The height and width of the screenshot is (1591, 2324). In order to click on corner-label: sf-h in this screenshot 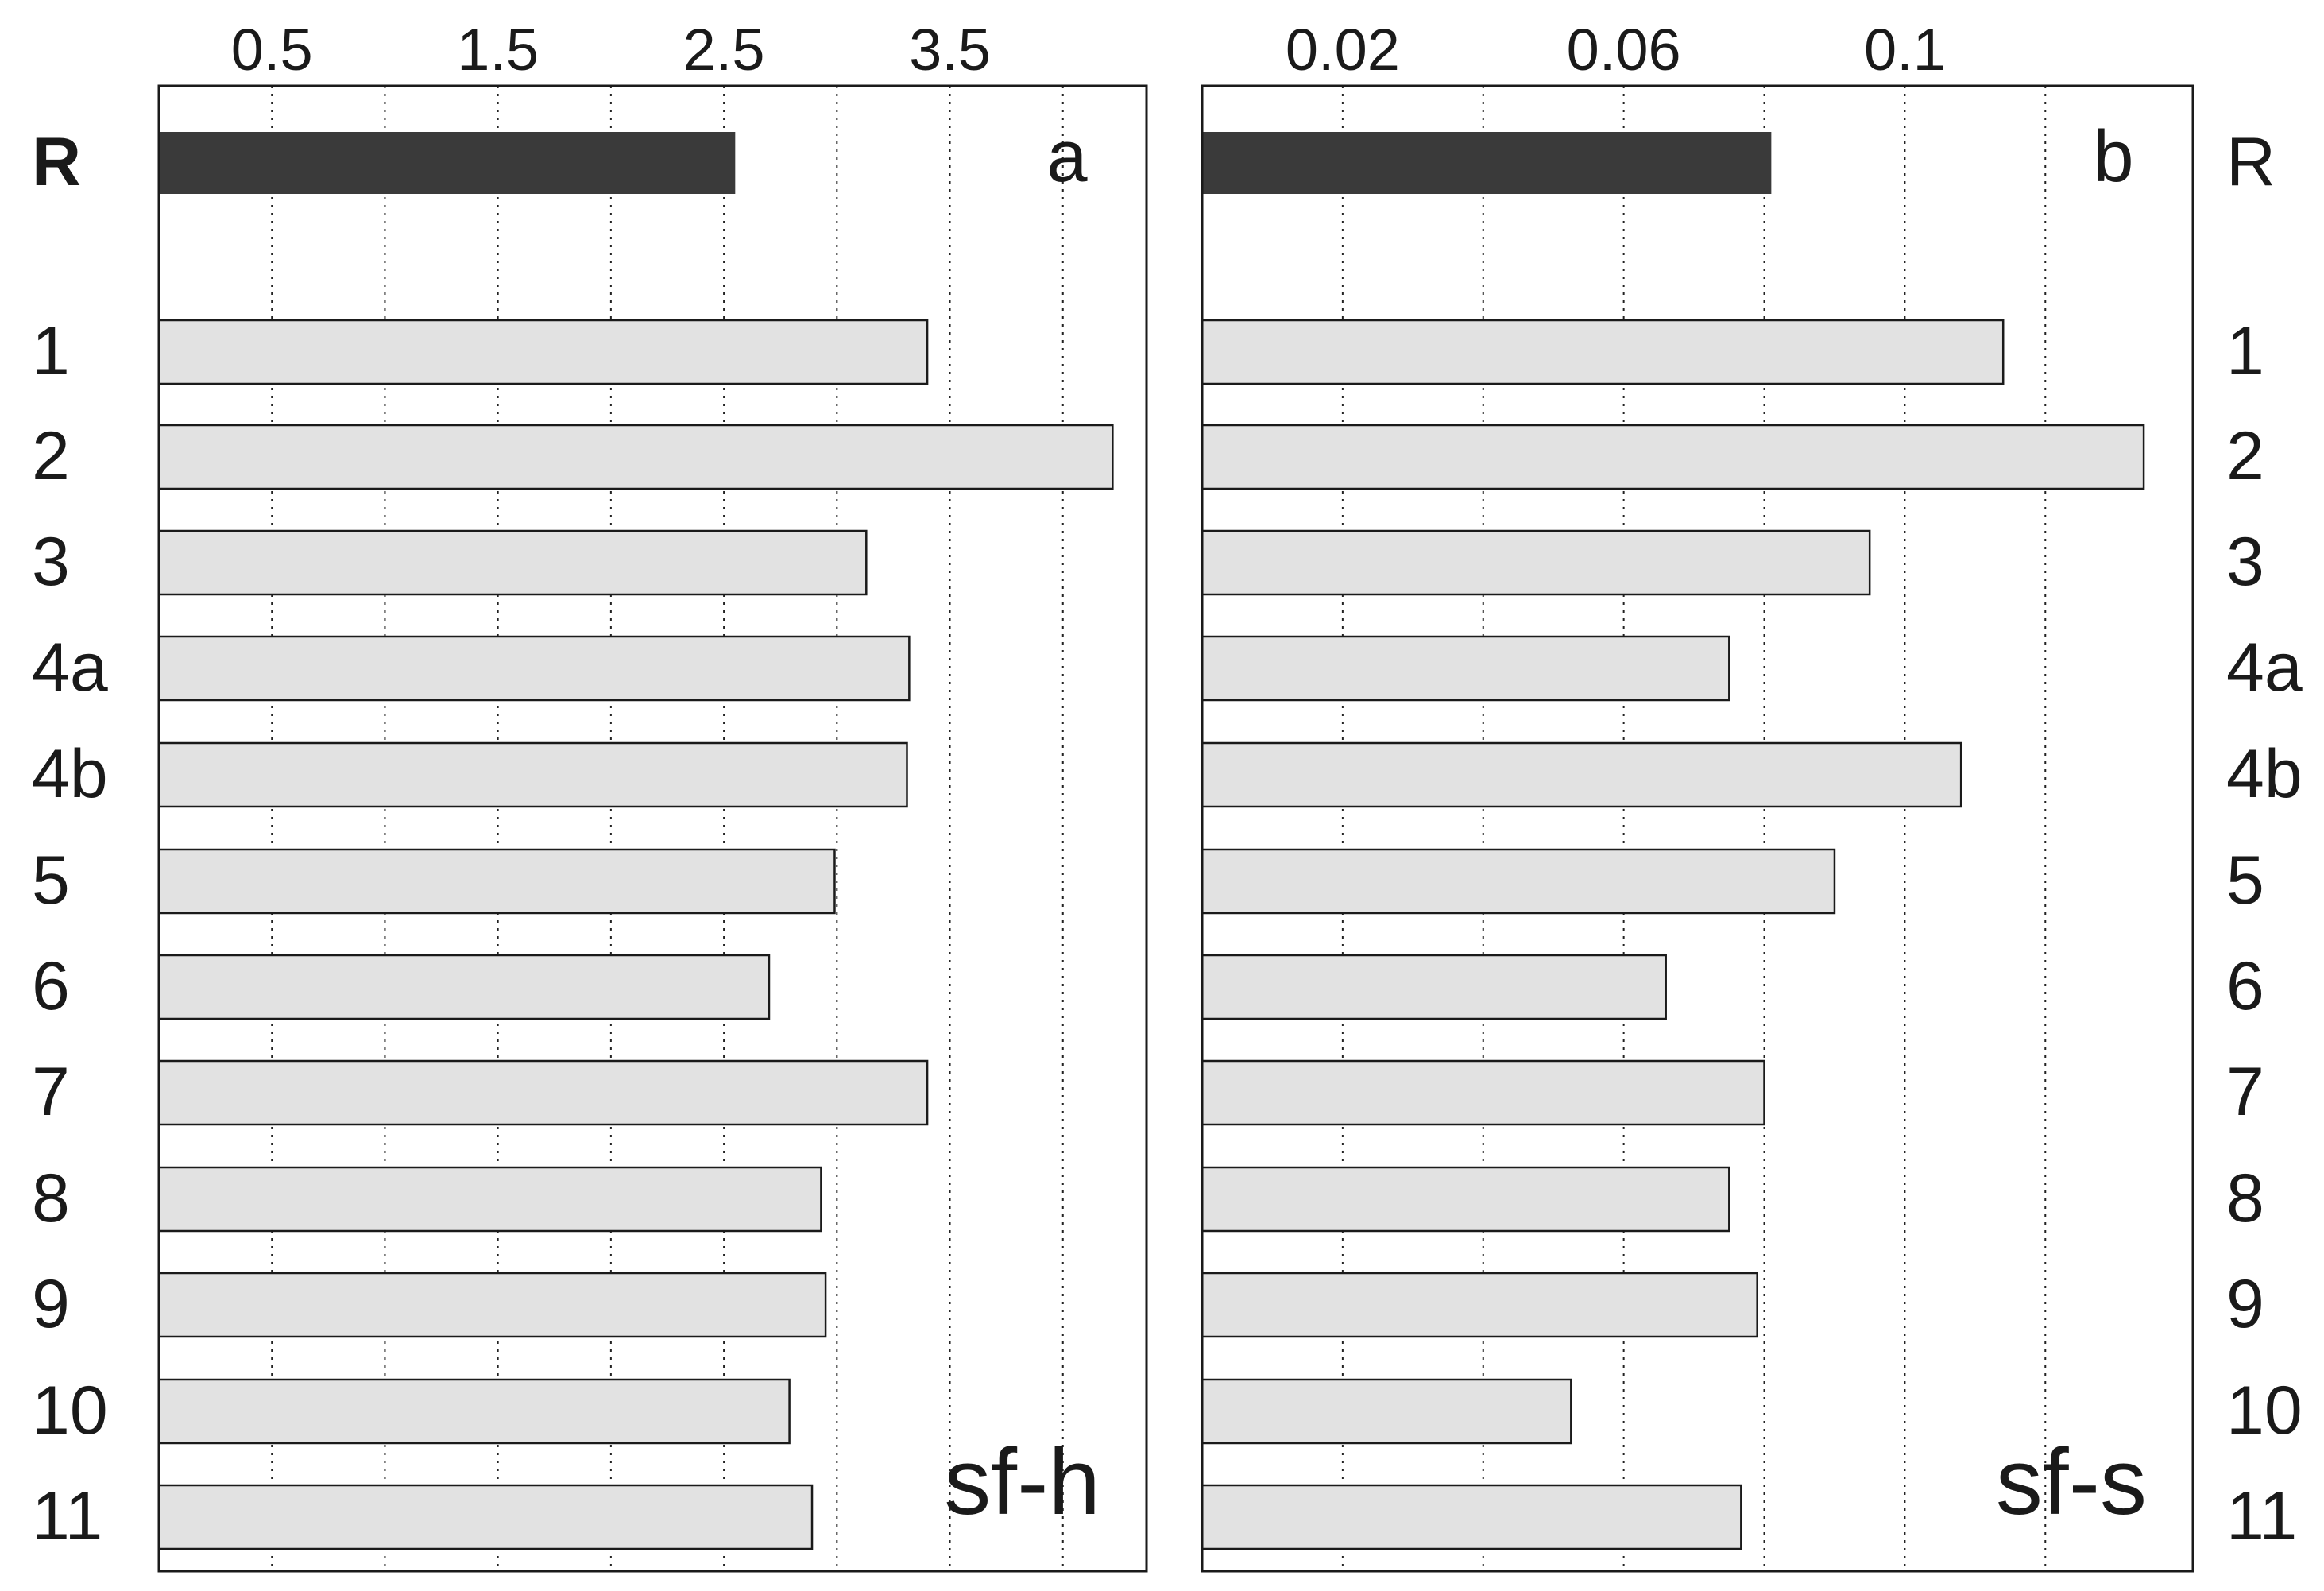, I will do `click(1022, 1482)`.